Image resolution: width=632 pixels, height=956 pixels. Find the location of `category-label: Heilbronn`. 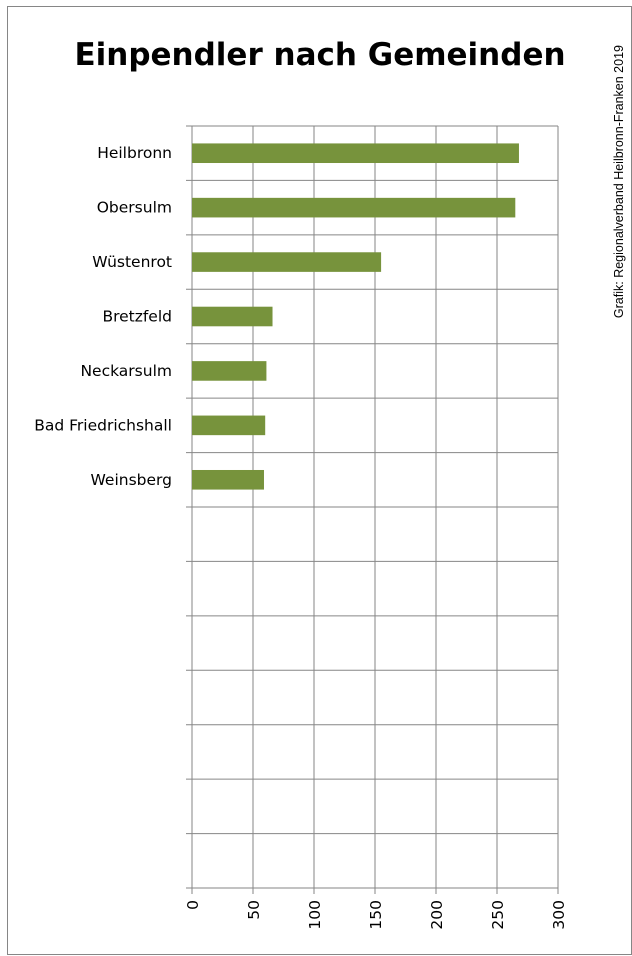

category-label: Heilbronn is located at coordinates (134, 153).